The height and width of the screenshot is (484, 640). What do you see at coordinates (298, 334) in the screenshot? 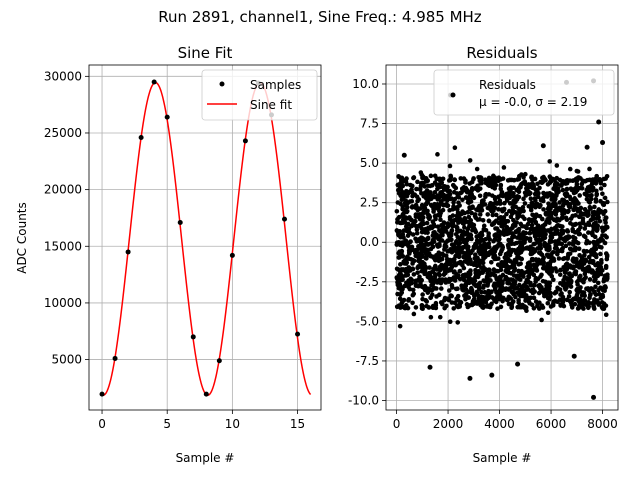
I see `sample-point` at bounding box center [298, 334].